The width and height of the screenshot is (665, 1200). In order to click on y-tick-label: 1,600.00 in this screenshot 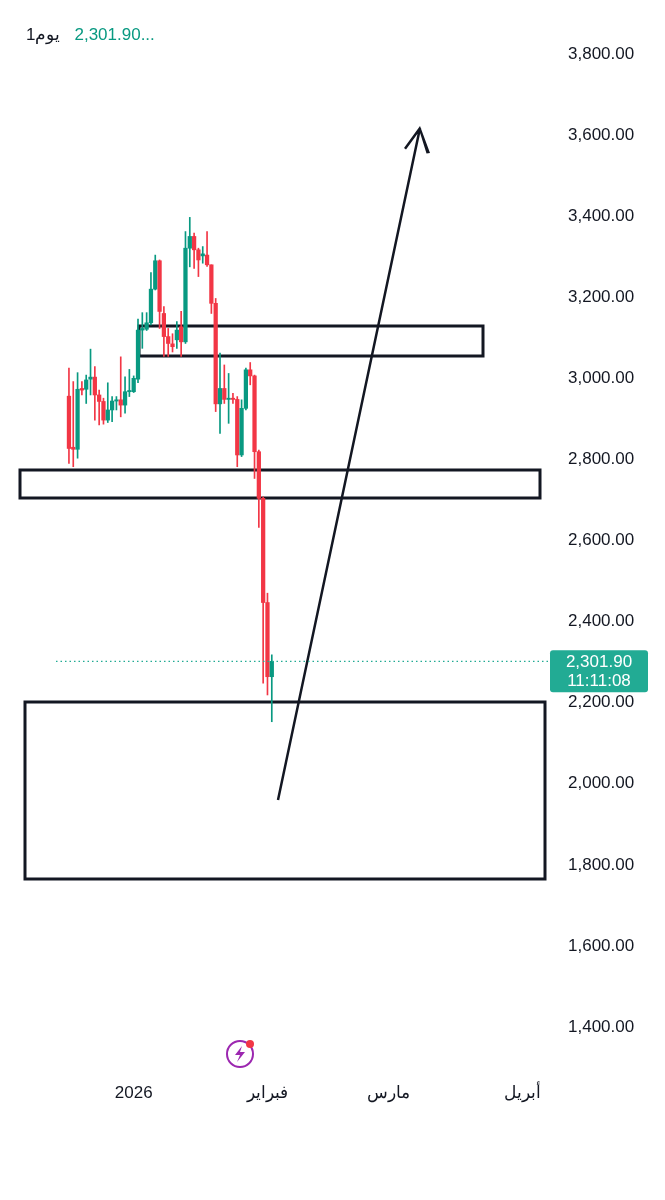, I will do `click(601, 945)`.